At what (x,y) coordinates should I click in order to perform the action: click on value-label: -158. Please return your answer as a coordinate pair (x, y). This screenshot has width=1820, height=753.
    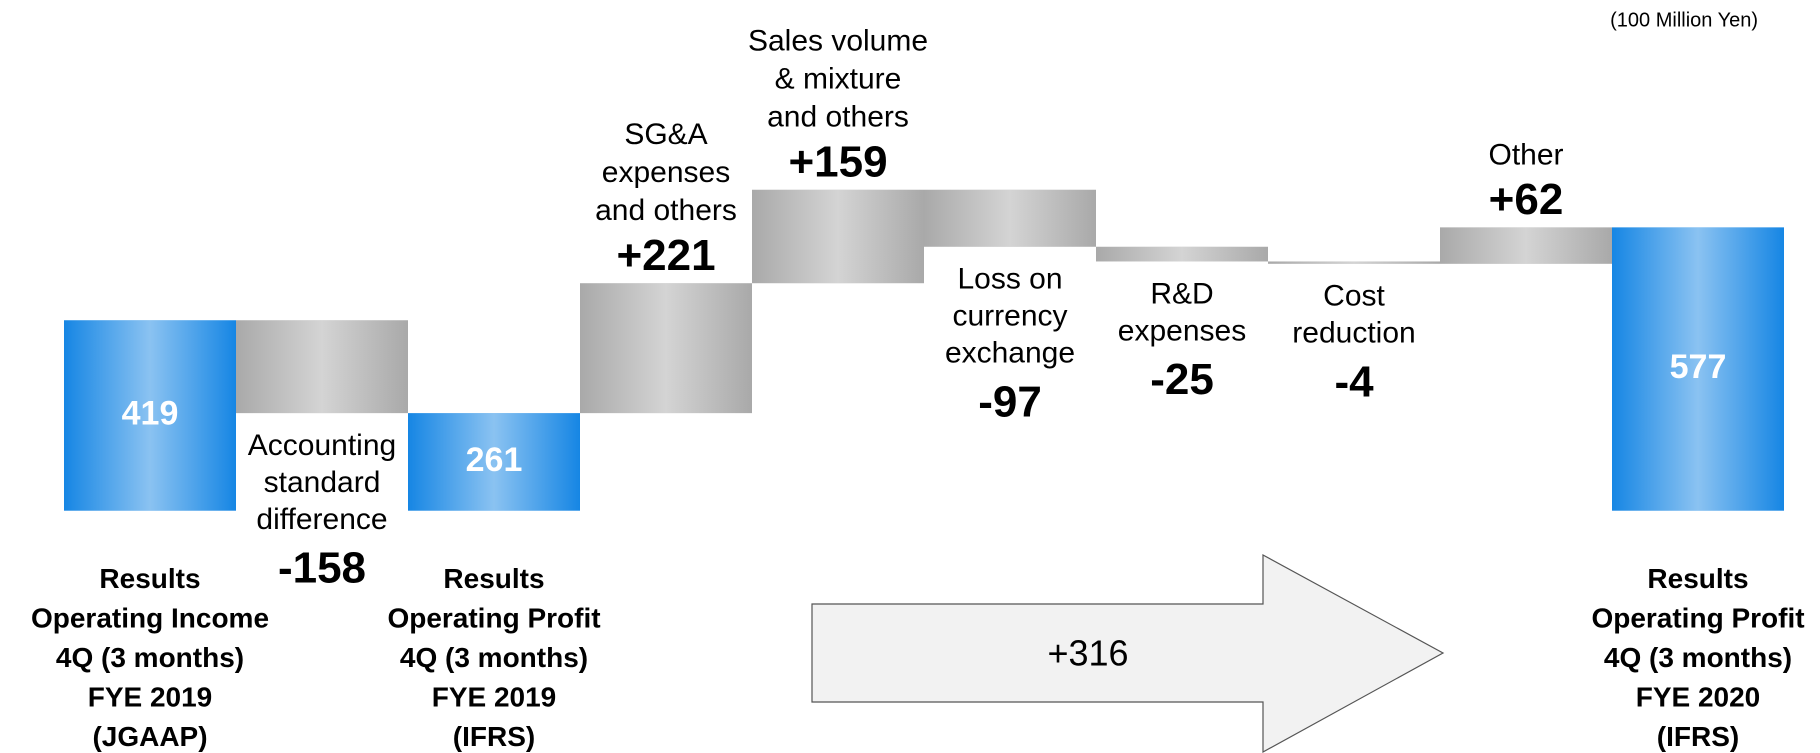
    Looking at the image, I should click on (322, 568).